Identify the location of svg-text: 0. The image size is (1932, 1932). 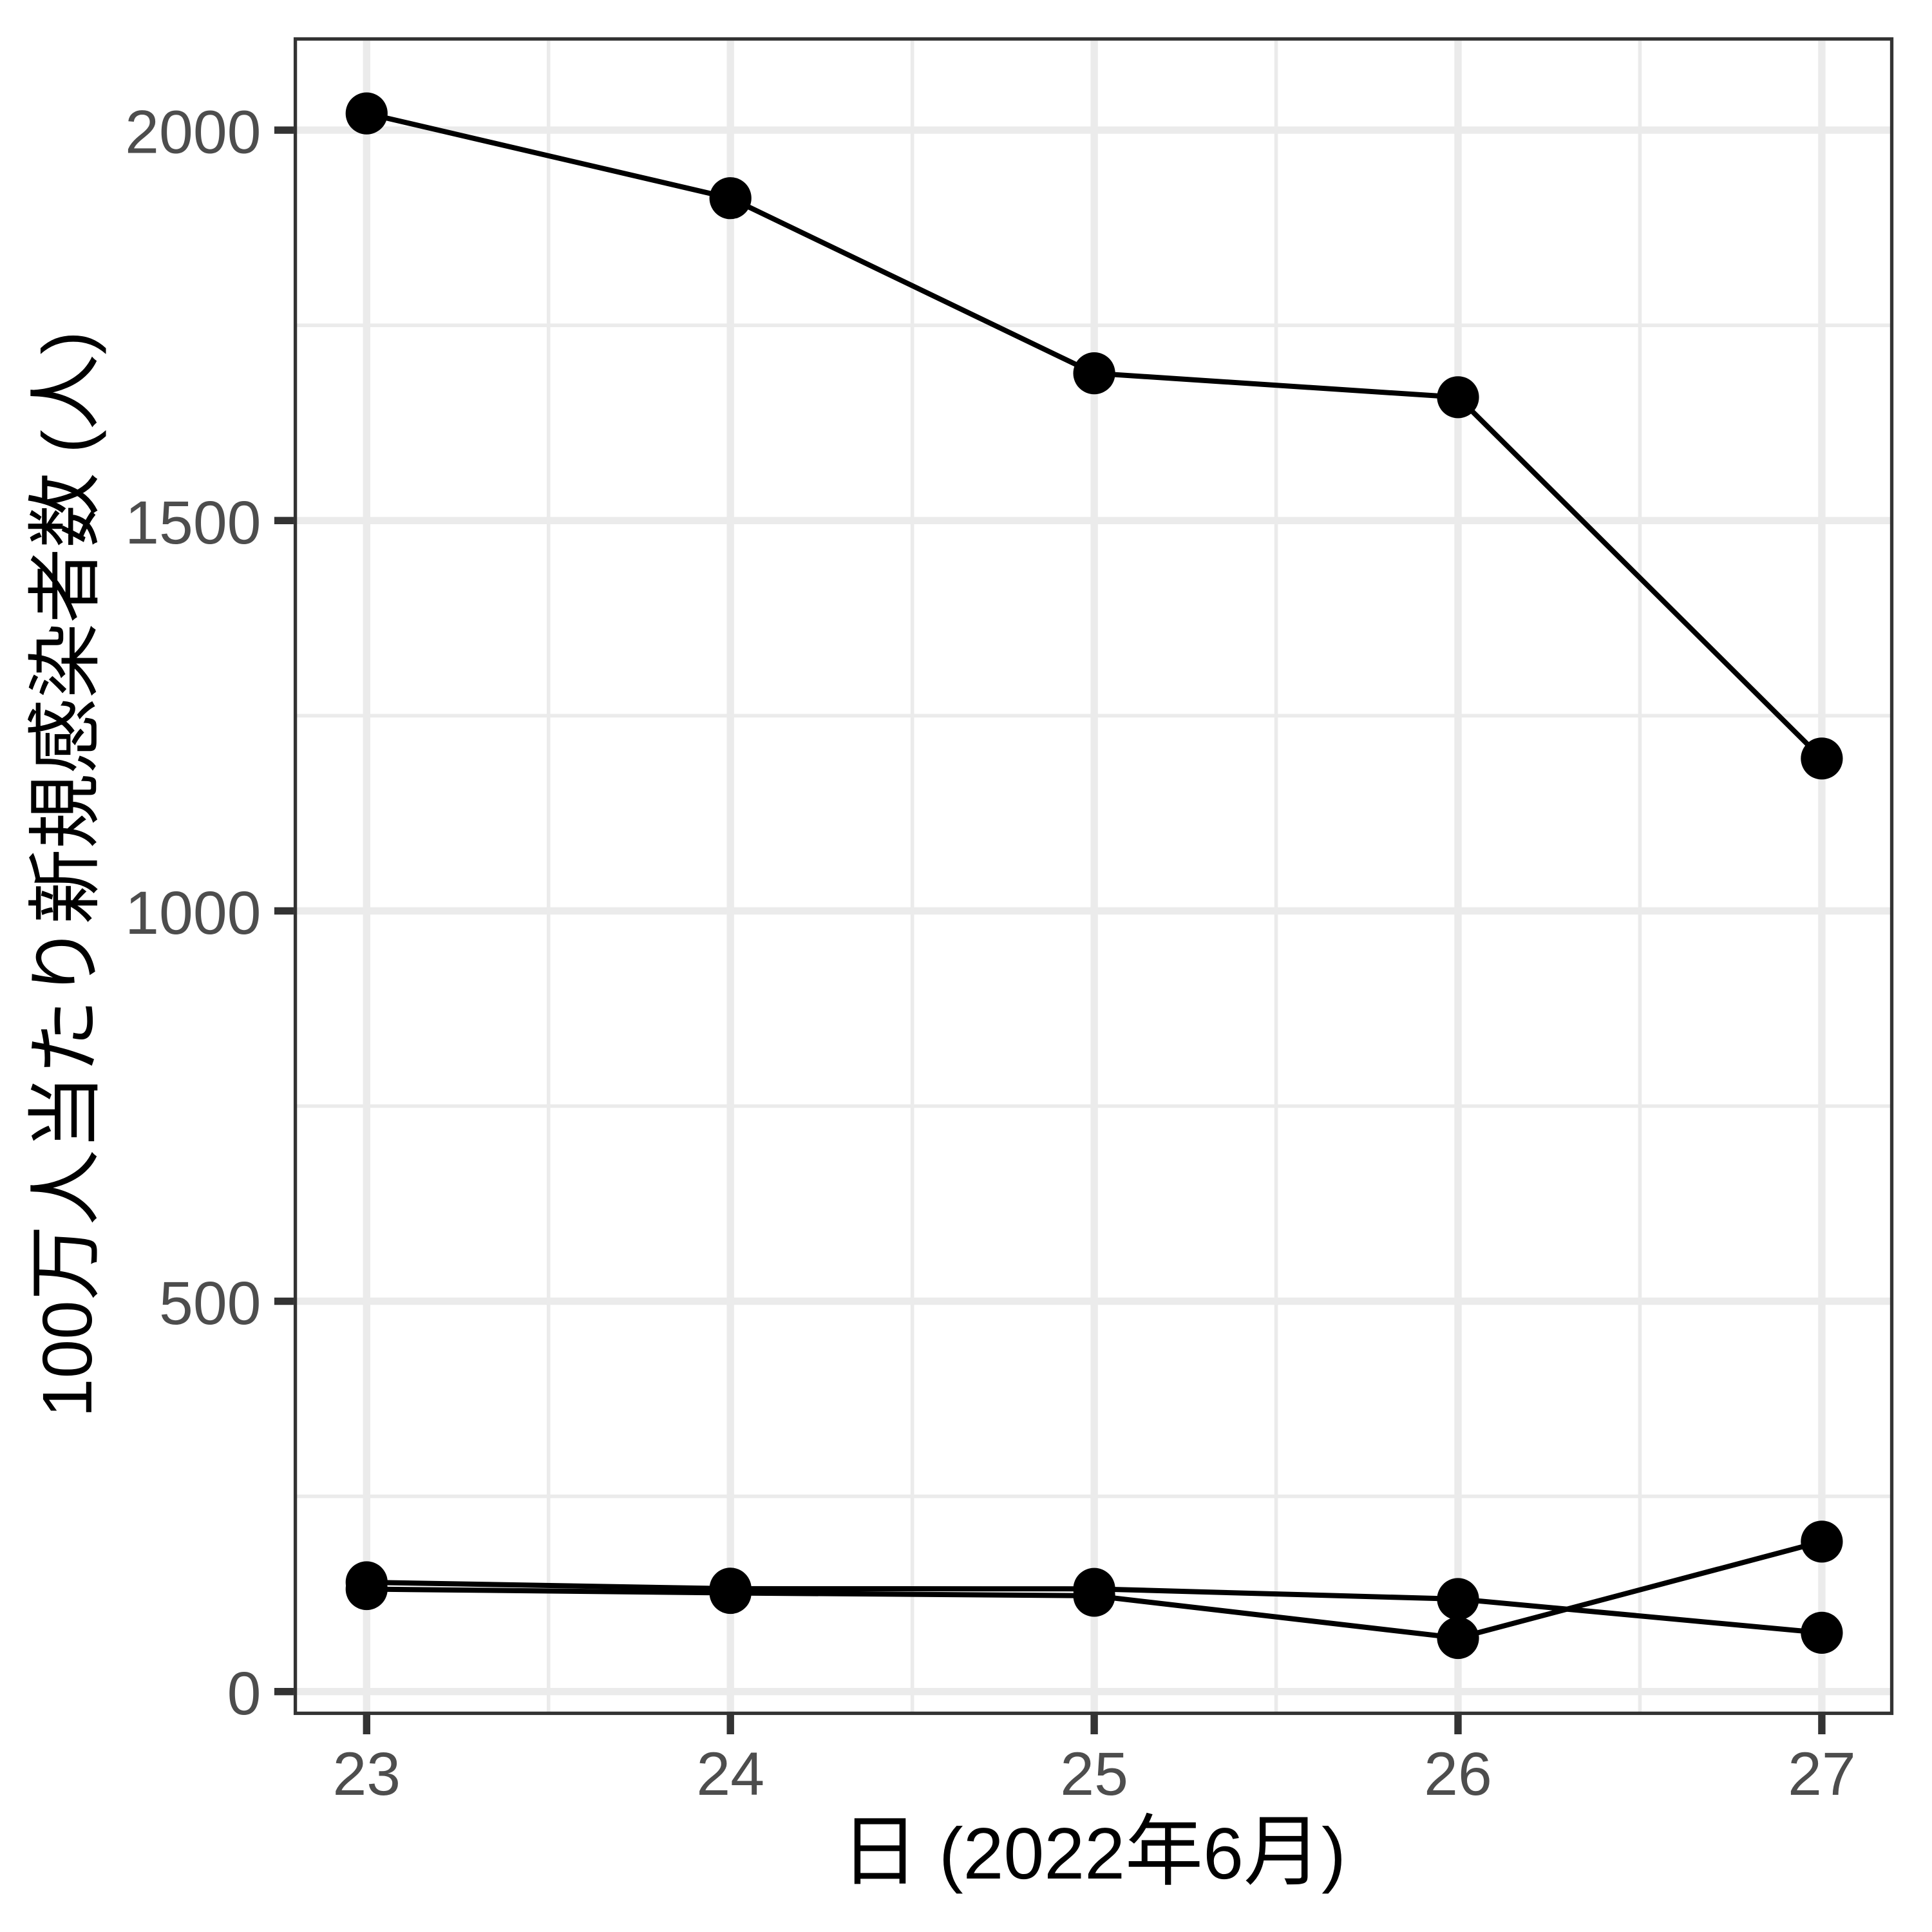
(244, 1694).